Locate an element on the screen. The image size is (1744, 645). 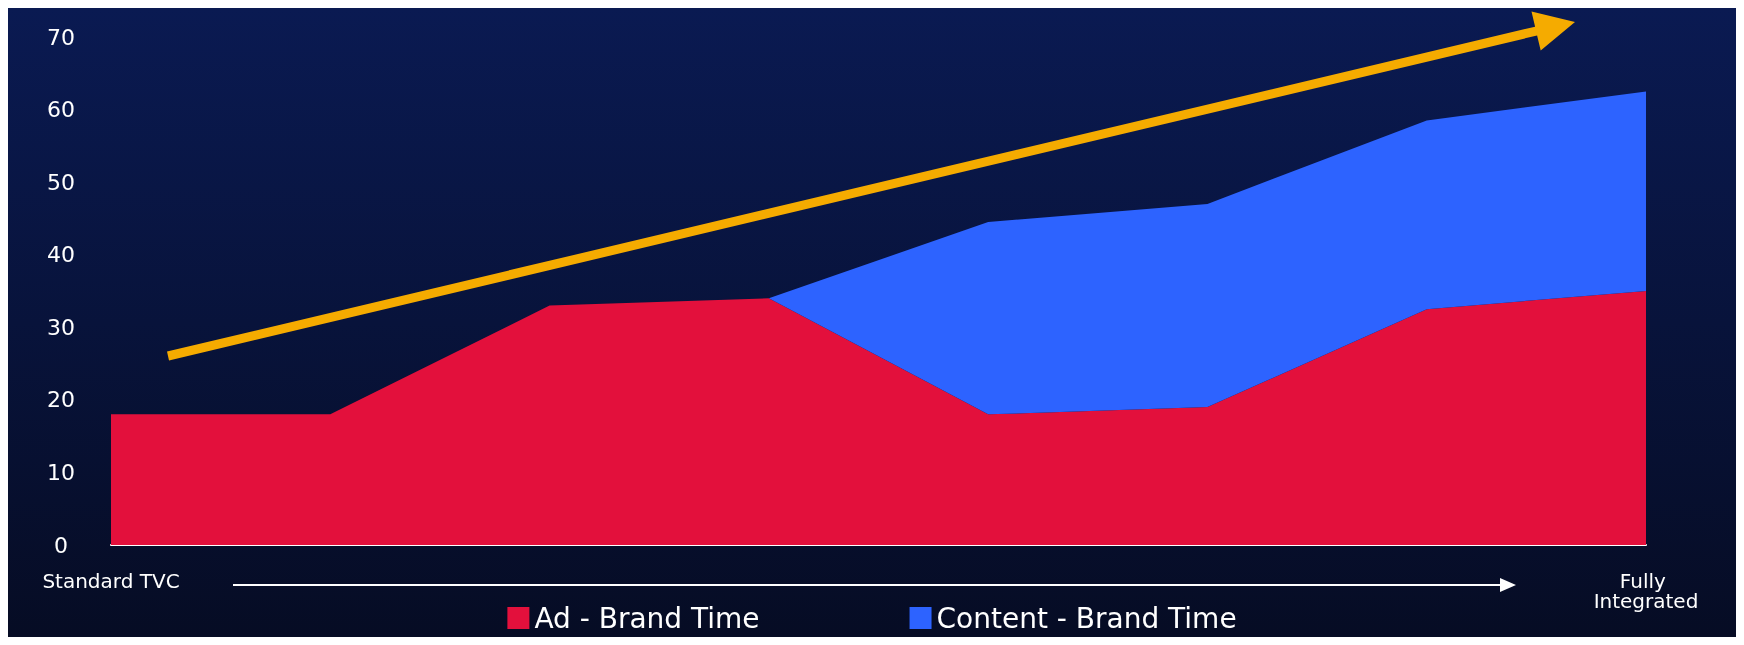
y-tick-label: 10 is located at coordinates (61, 472).